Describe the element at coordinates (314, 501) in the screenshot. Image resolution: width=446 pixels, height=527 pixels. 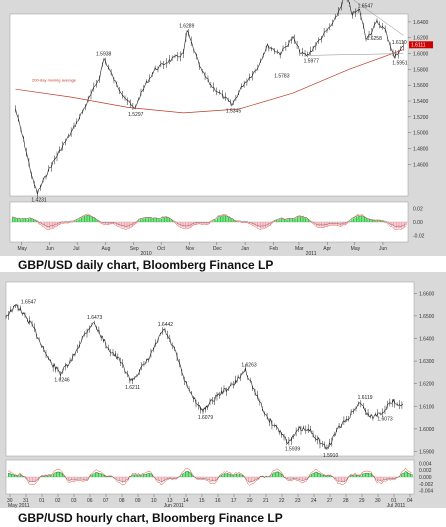
I see `x-tick-label: 24` at that location.